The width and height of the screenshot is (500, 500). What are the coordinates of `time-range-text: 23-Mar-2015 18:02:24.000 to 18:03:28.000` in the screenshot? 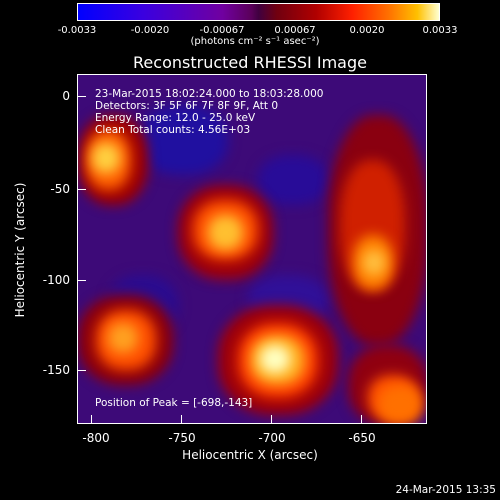 It's located at (209, 94).